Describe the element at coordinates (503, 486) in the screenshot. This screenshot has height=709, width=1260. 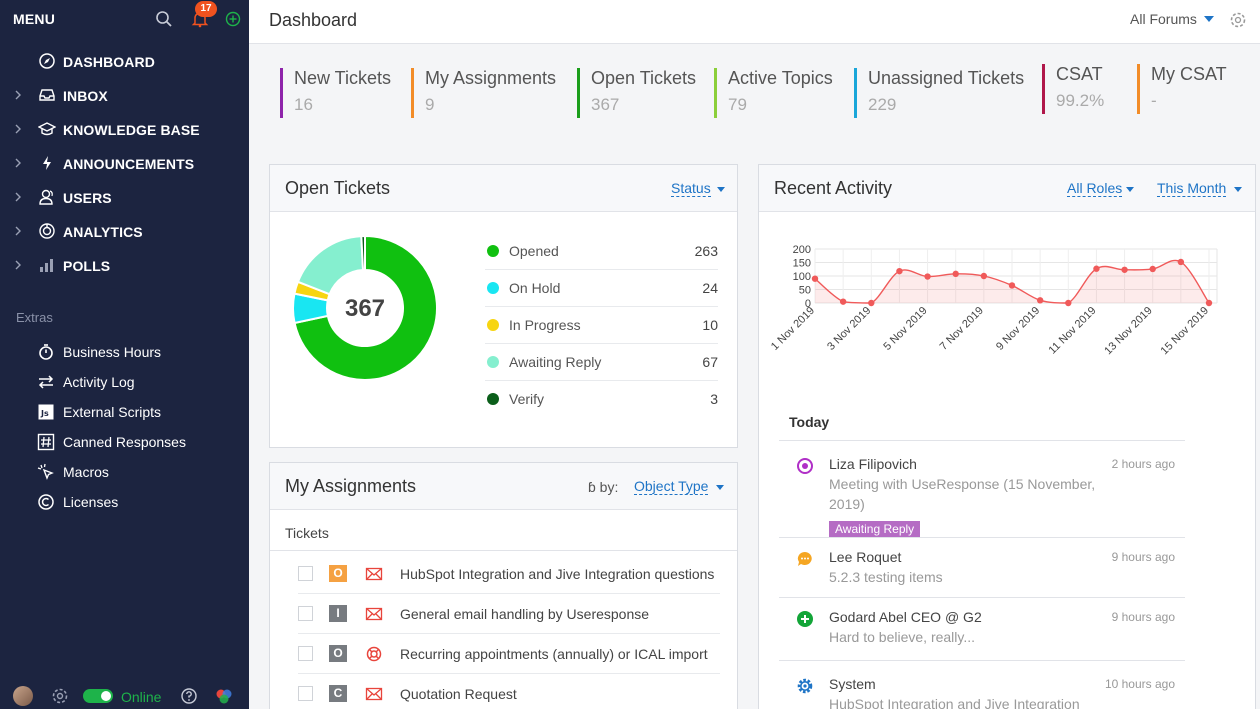
I see `panel-header: My Assignments ɓ by: Object Type` at that location.